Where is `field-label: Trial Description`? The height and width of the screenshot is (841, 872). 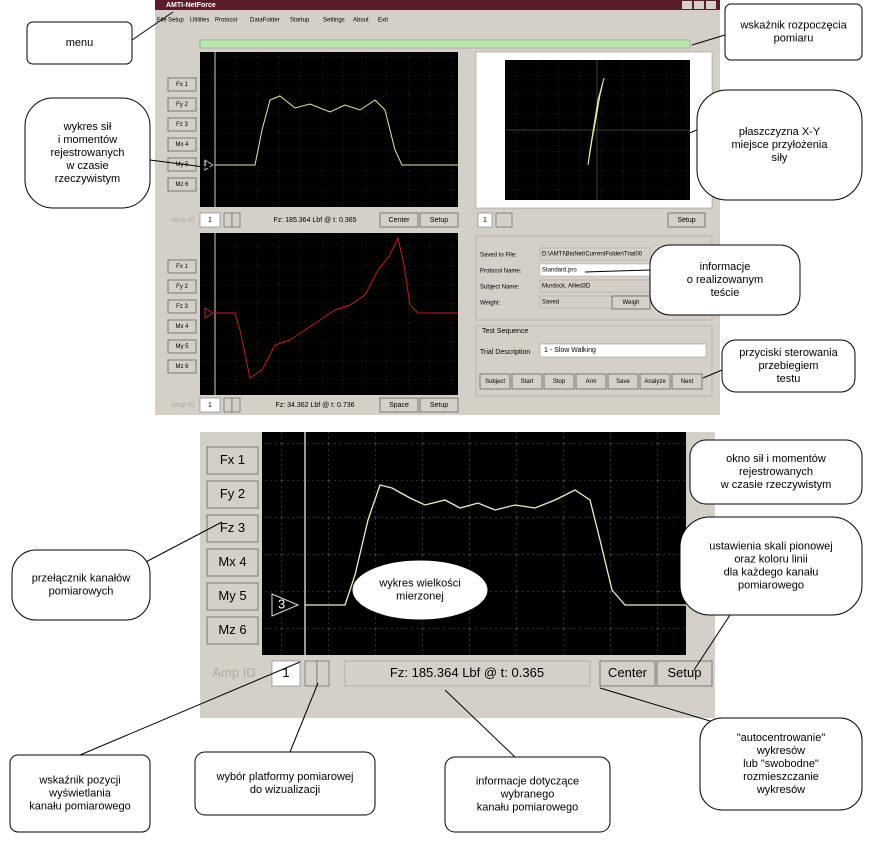 field-label: Trial Description is located at coordinates (505, 352).